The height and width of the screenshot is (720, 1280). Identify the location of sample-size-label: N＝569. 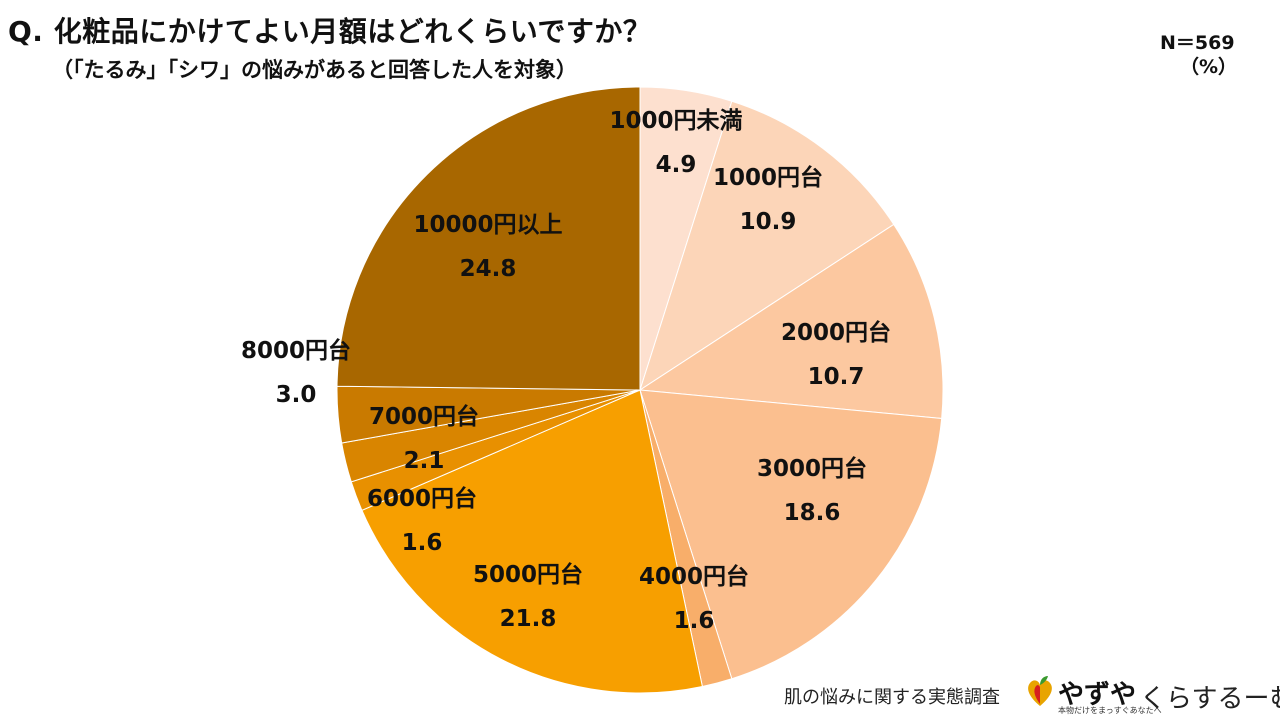
(1197, 43).